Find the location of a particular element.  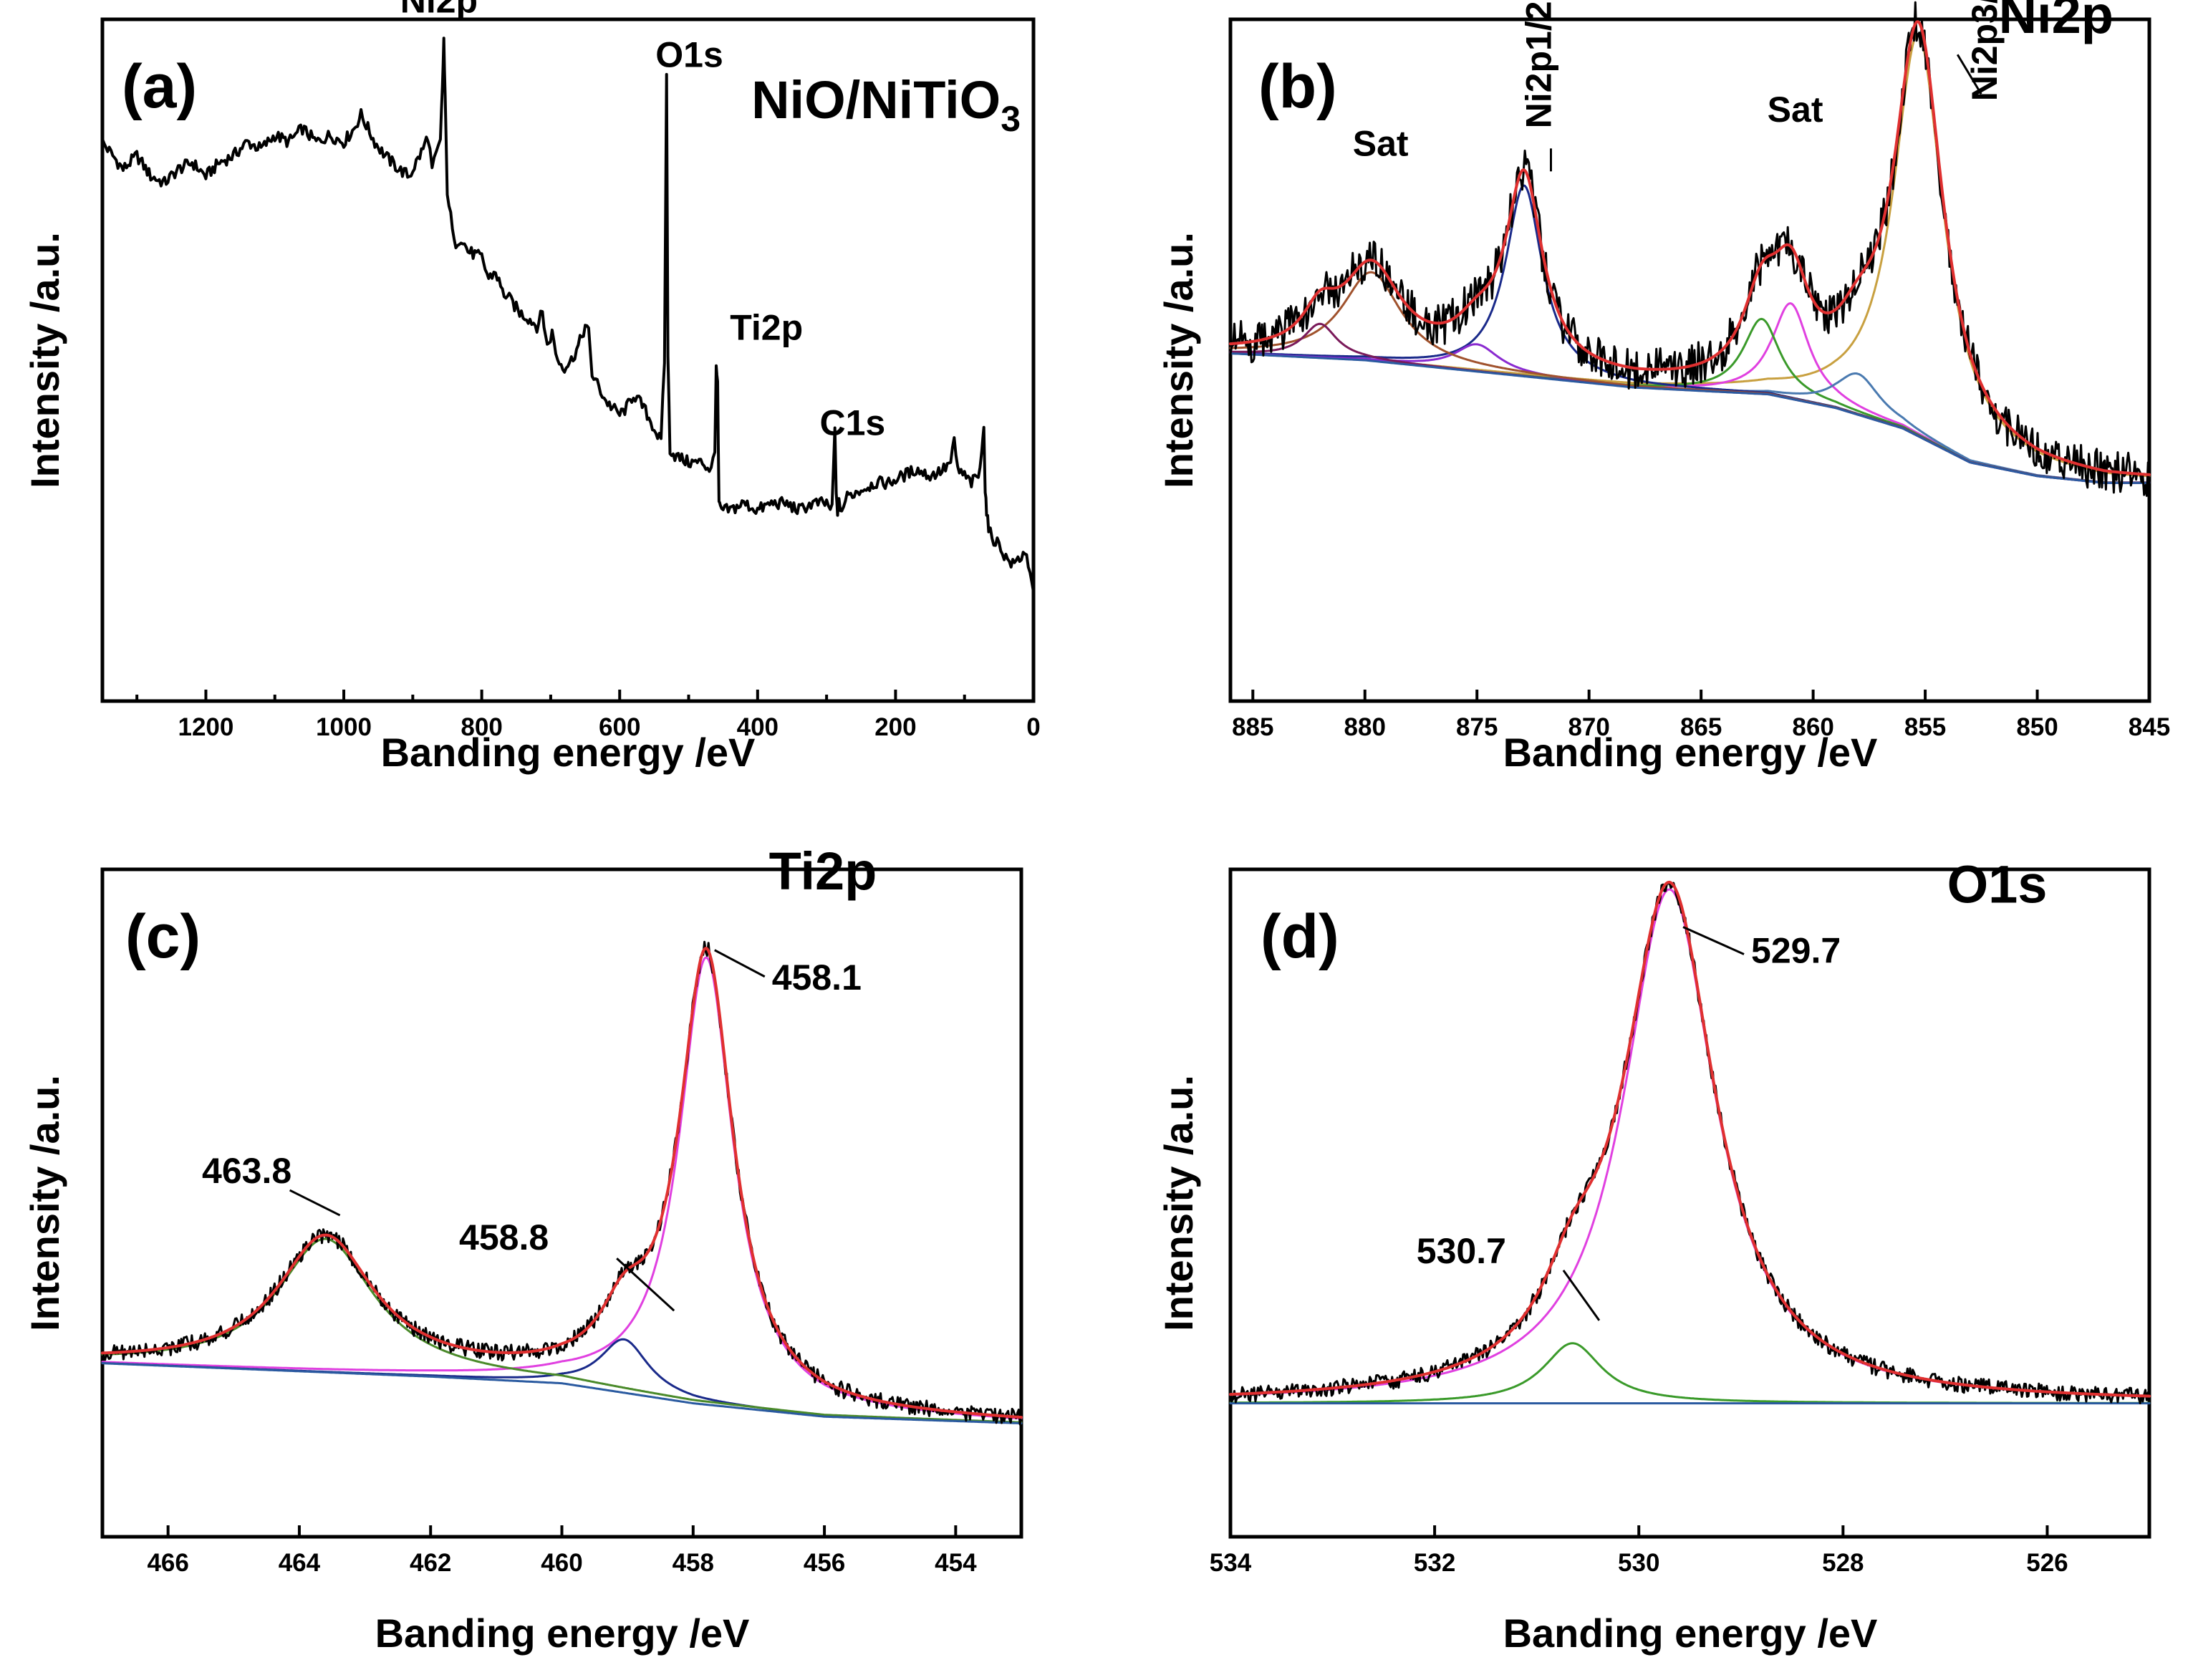

panel-c-xtick-label: 458 is located at coordinates (694, 1563).